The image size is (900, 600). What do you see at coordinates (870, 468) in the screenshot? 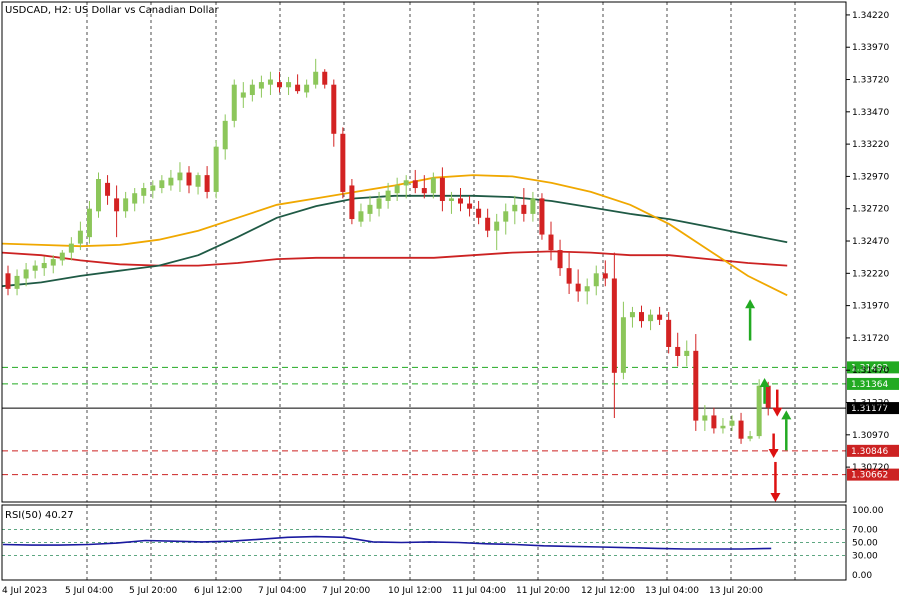
I see `price-tick-label: 1.30720` at bounding box center [870, 468].